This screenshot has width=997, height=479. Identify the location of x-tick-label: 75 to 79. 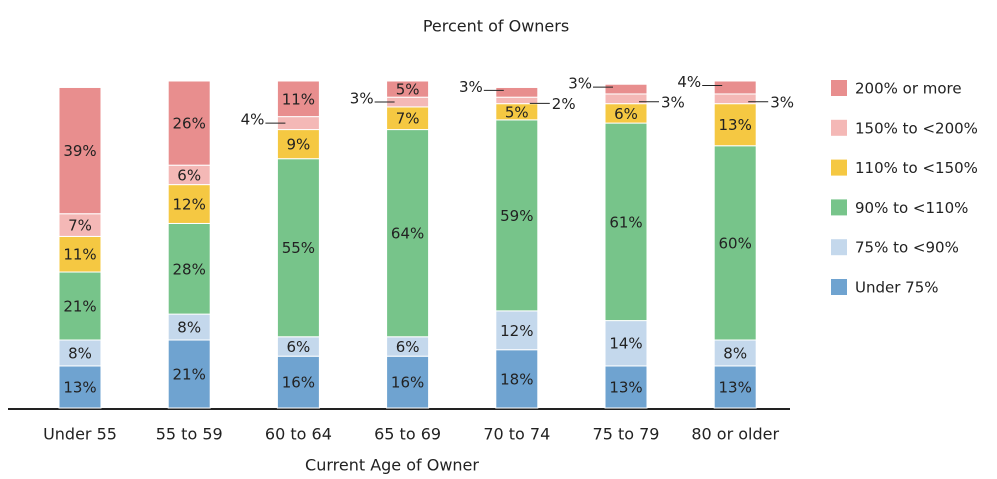
(626, 434).